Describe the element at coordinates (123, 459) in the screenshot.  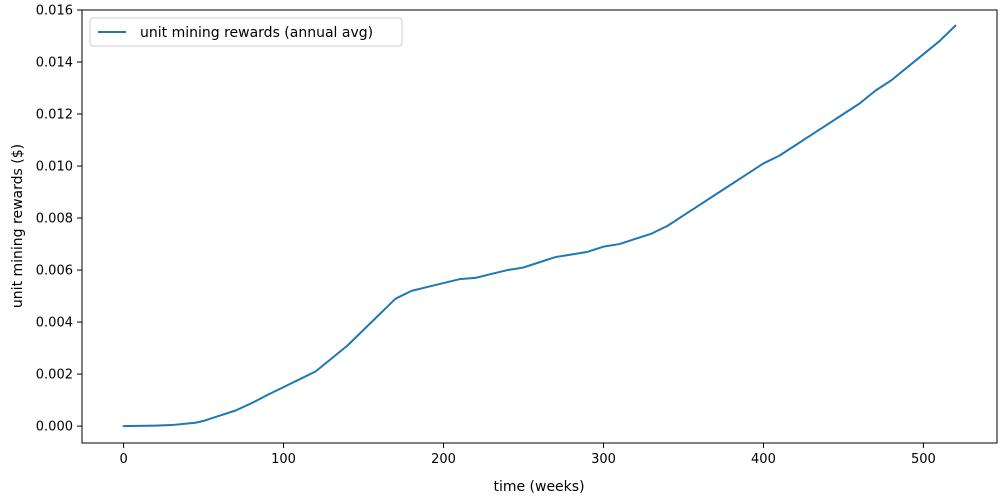
I see `x-tick-label: 0` at that location.